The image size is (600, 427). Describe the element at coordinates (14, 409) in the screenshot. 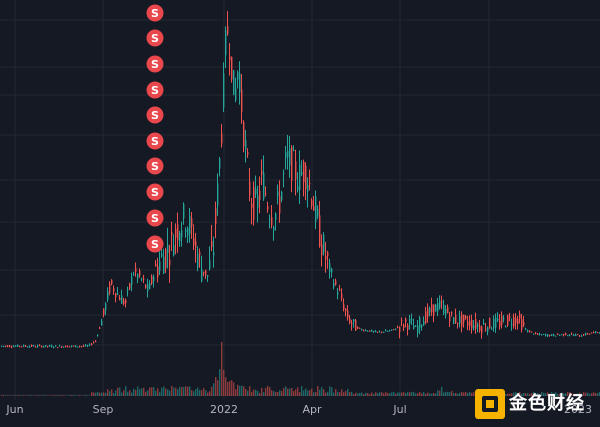

I see `x-tick-label-jun: Jun` at that location.